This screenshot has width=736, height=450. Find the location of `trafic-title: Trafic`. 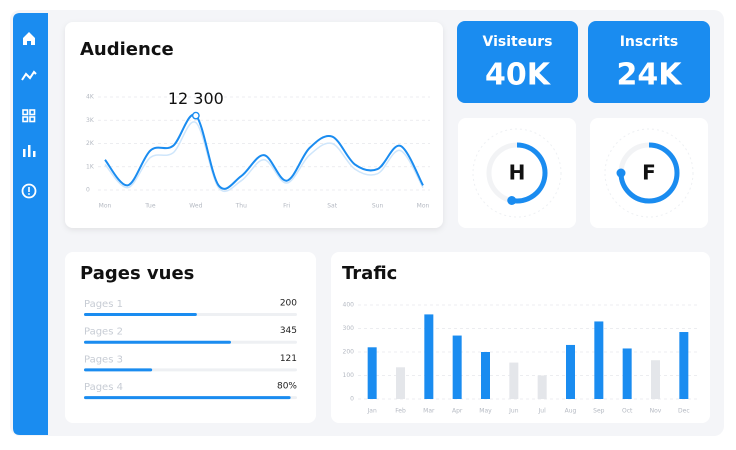

trafic-title: Trafic is located at coordinates (369, 273).